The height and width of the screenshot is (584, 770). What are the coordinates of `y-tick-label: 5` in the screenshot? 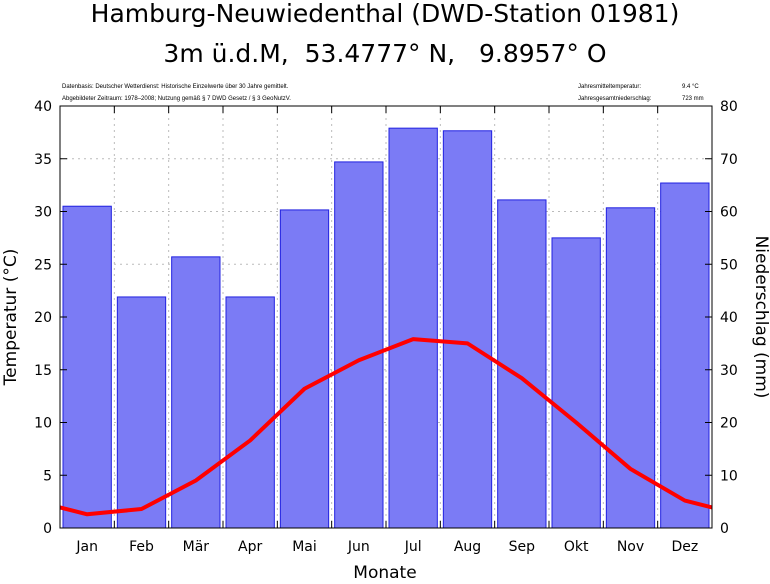 It's located at (47, 476).